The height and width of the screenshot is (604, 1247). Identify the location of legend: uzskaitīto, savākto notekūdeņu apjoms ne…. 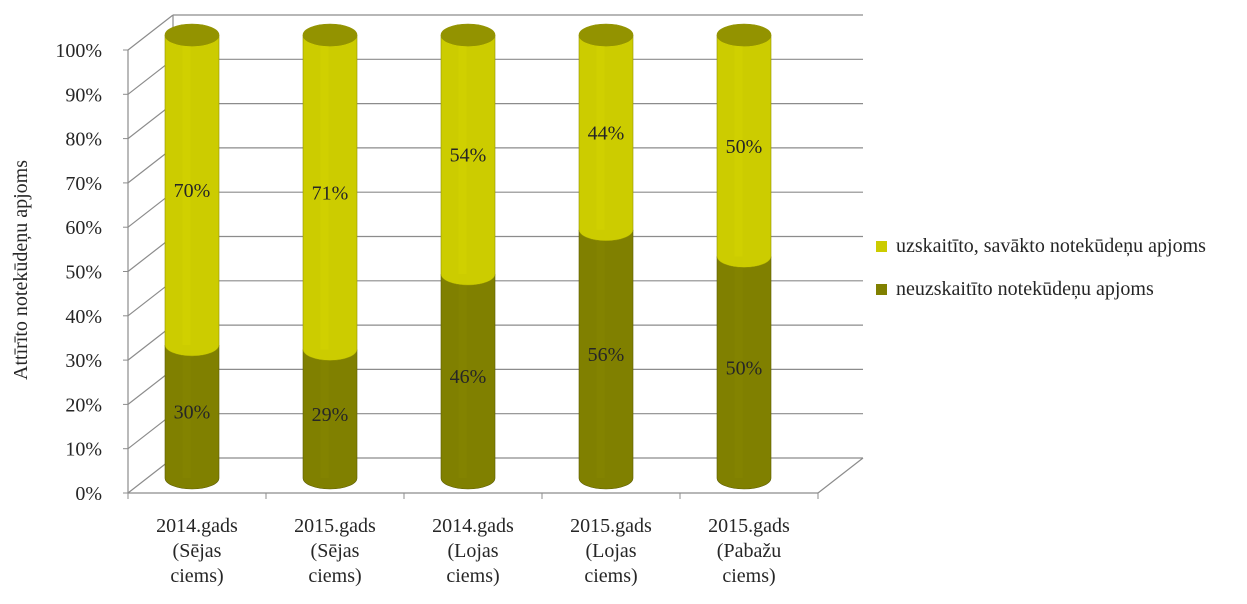
(1061, 276).